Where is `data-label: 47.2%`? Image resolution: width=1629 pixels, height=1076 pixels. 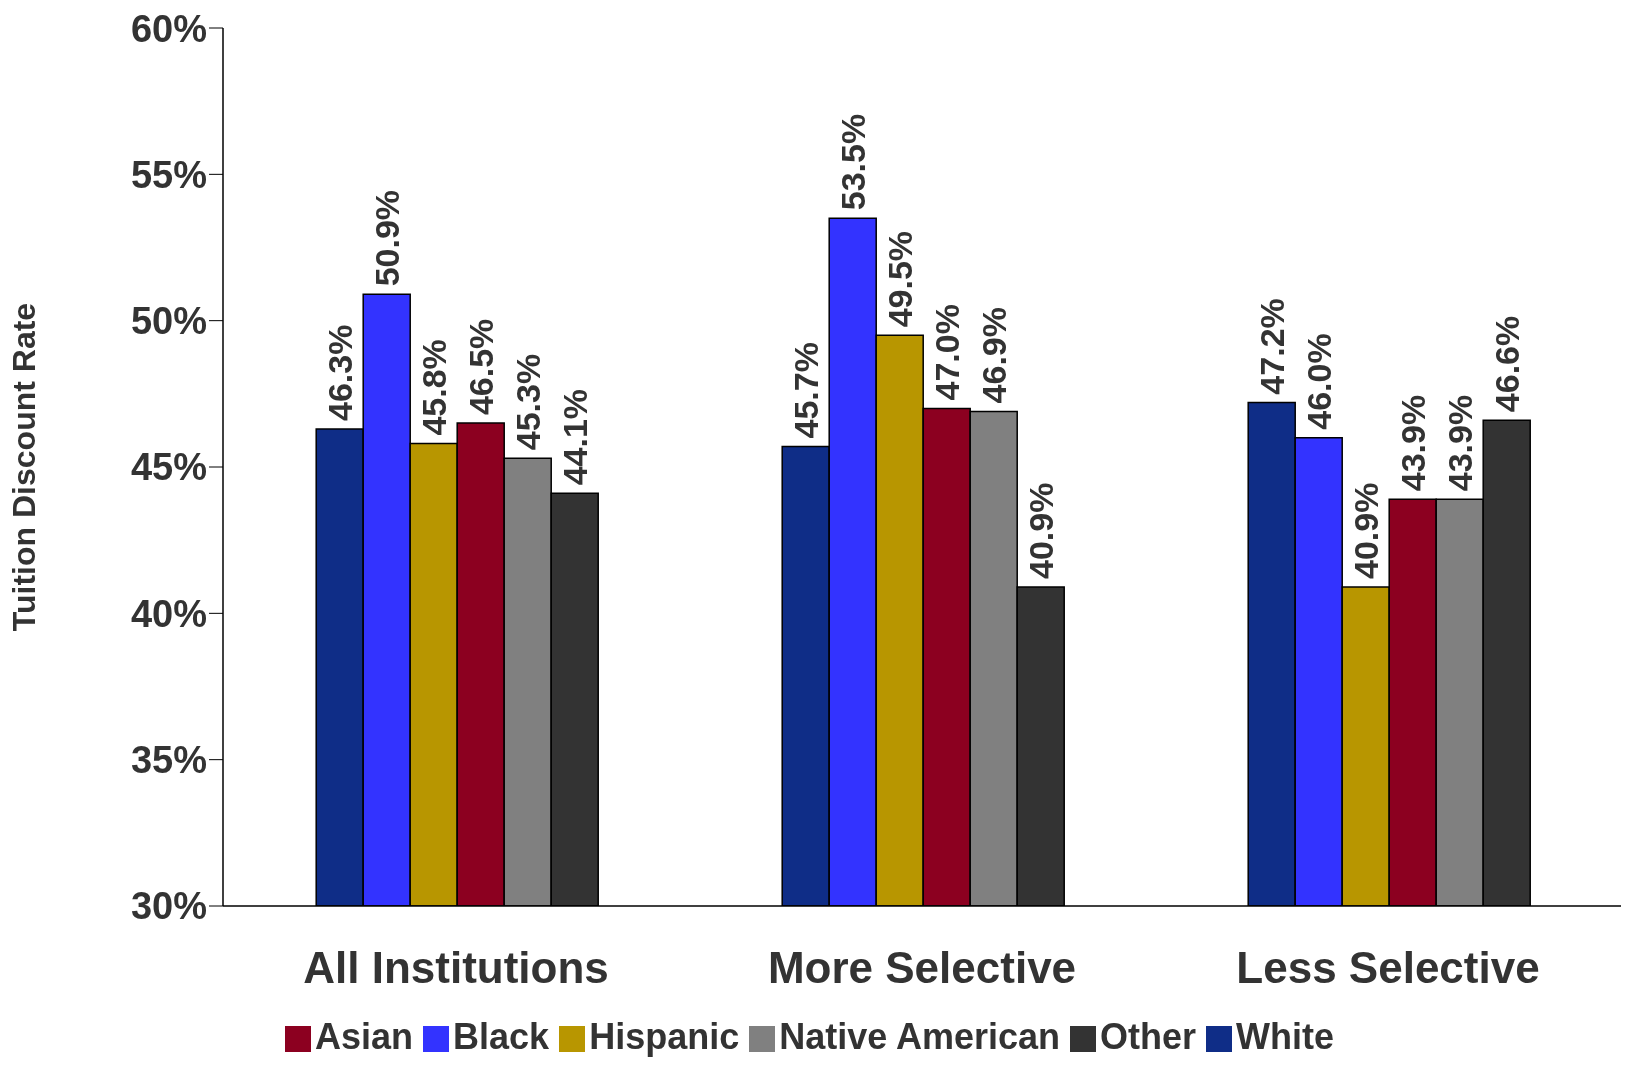 data-label: 47.2% is located at coordinates (1271, 346).